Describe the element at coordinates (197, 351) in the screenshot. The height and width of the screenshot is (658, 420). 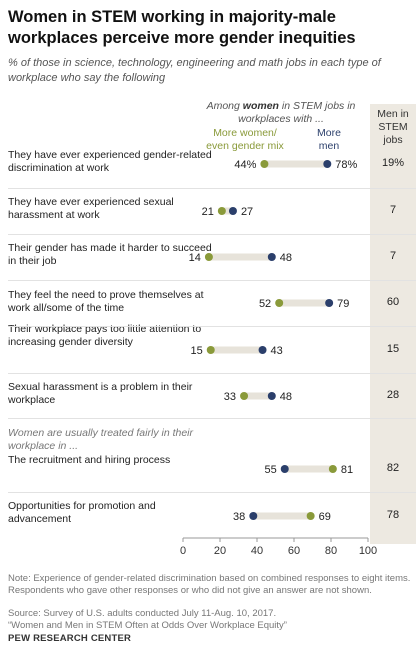
I see `value-label-women-mix: 15` at that location.